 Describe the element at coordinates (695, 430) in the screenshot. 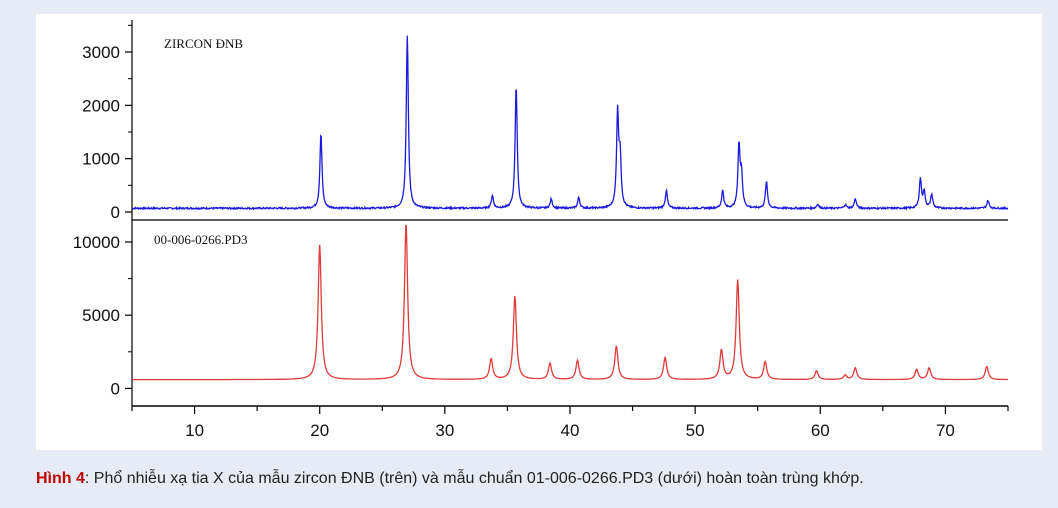

I see `x-tick-label: 50` at that location.